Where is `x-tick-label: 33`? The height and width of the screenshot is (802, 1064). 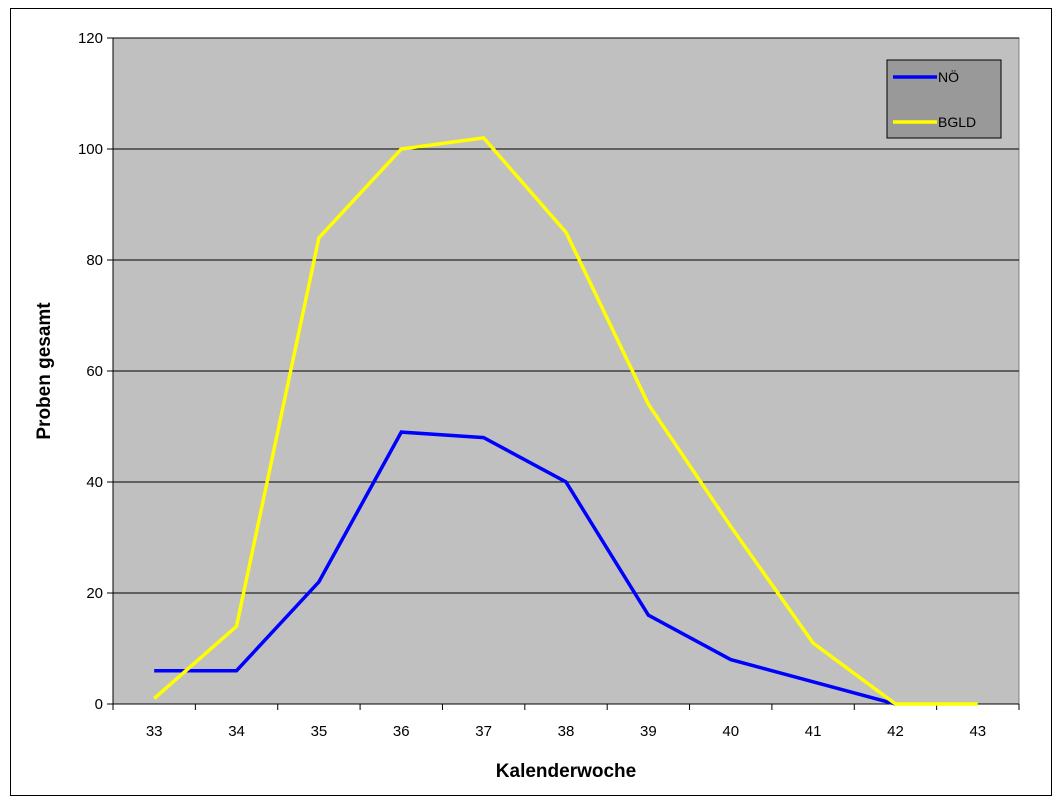
x-tick-label: 33 is located at coordinates (154, 731).